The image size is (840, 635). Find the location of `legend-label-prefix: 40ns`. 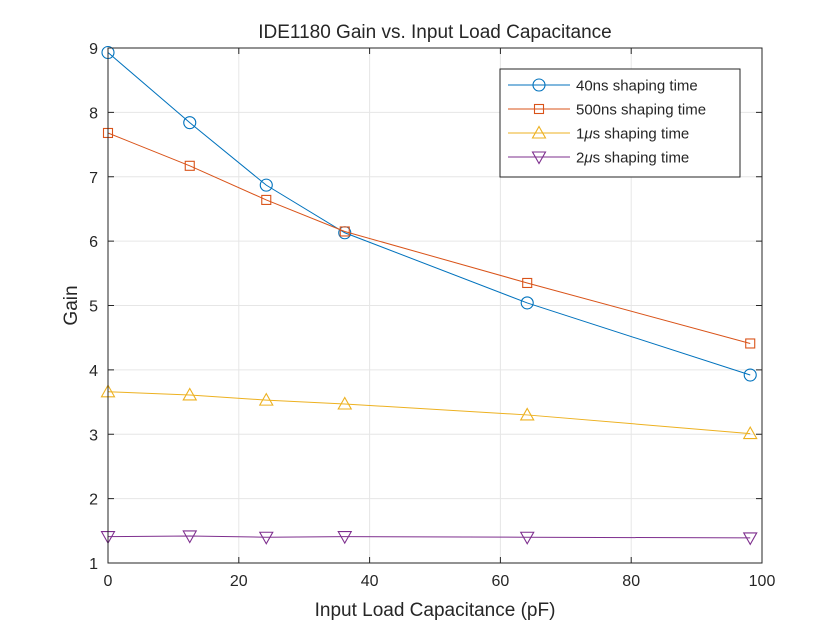

legend-label-prefix: 40ns is located at coordinates (592, 86).